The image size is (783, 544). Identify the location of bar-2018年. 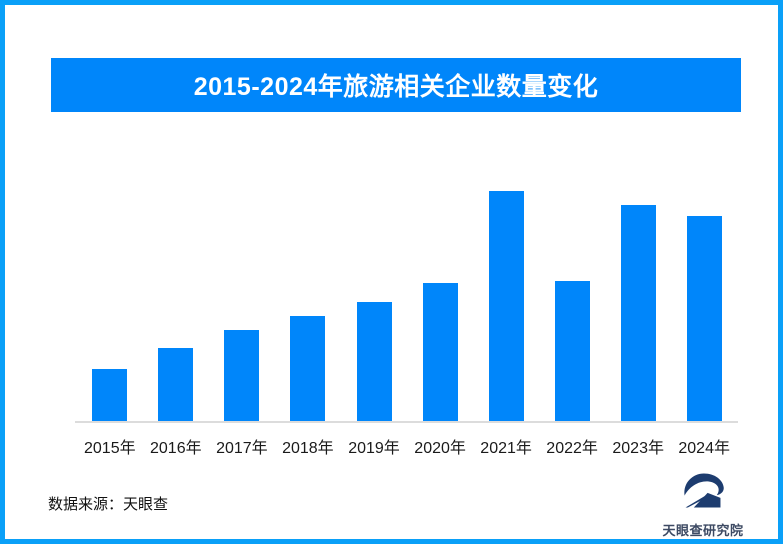
(308, 369).